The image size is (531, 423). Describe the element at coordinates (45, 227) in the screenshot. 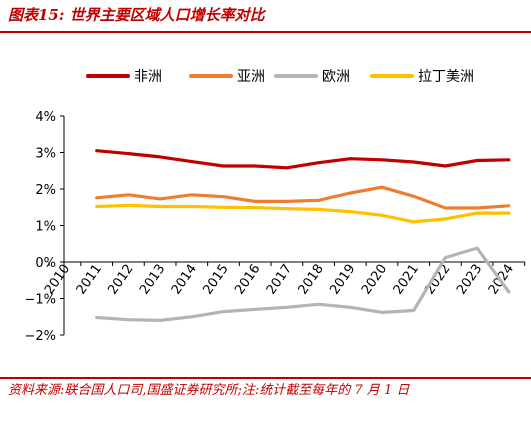

I see `y-tick-label: 1%` at that location.